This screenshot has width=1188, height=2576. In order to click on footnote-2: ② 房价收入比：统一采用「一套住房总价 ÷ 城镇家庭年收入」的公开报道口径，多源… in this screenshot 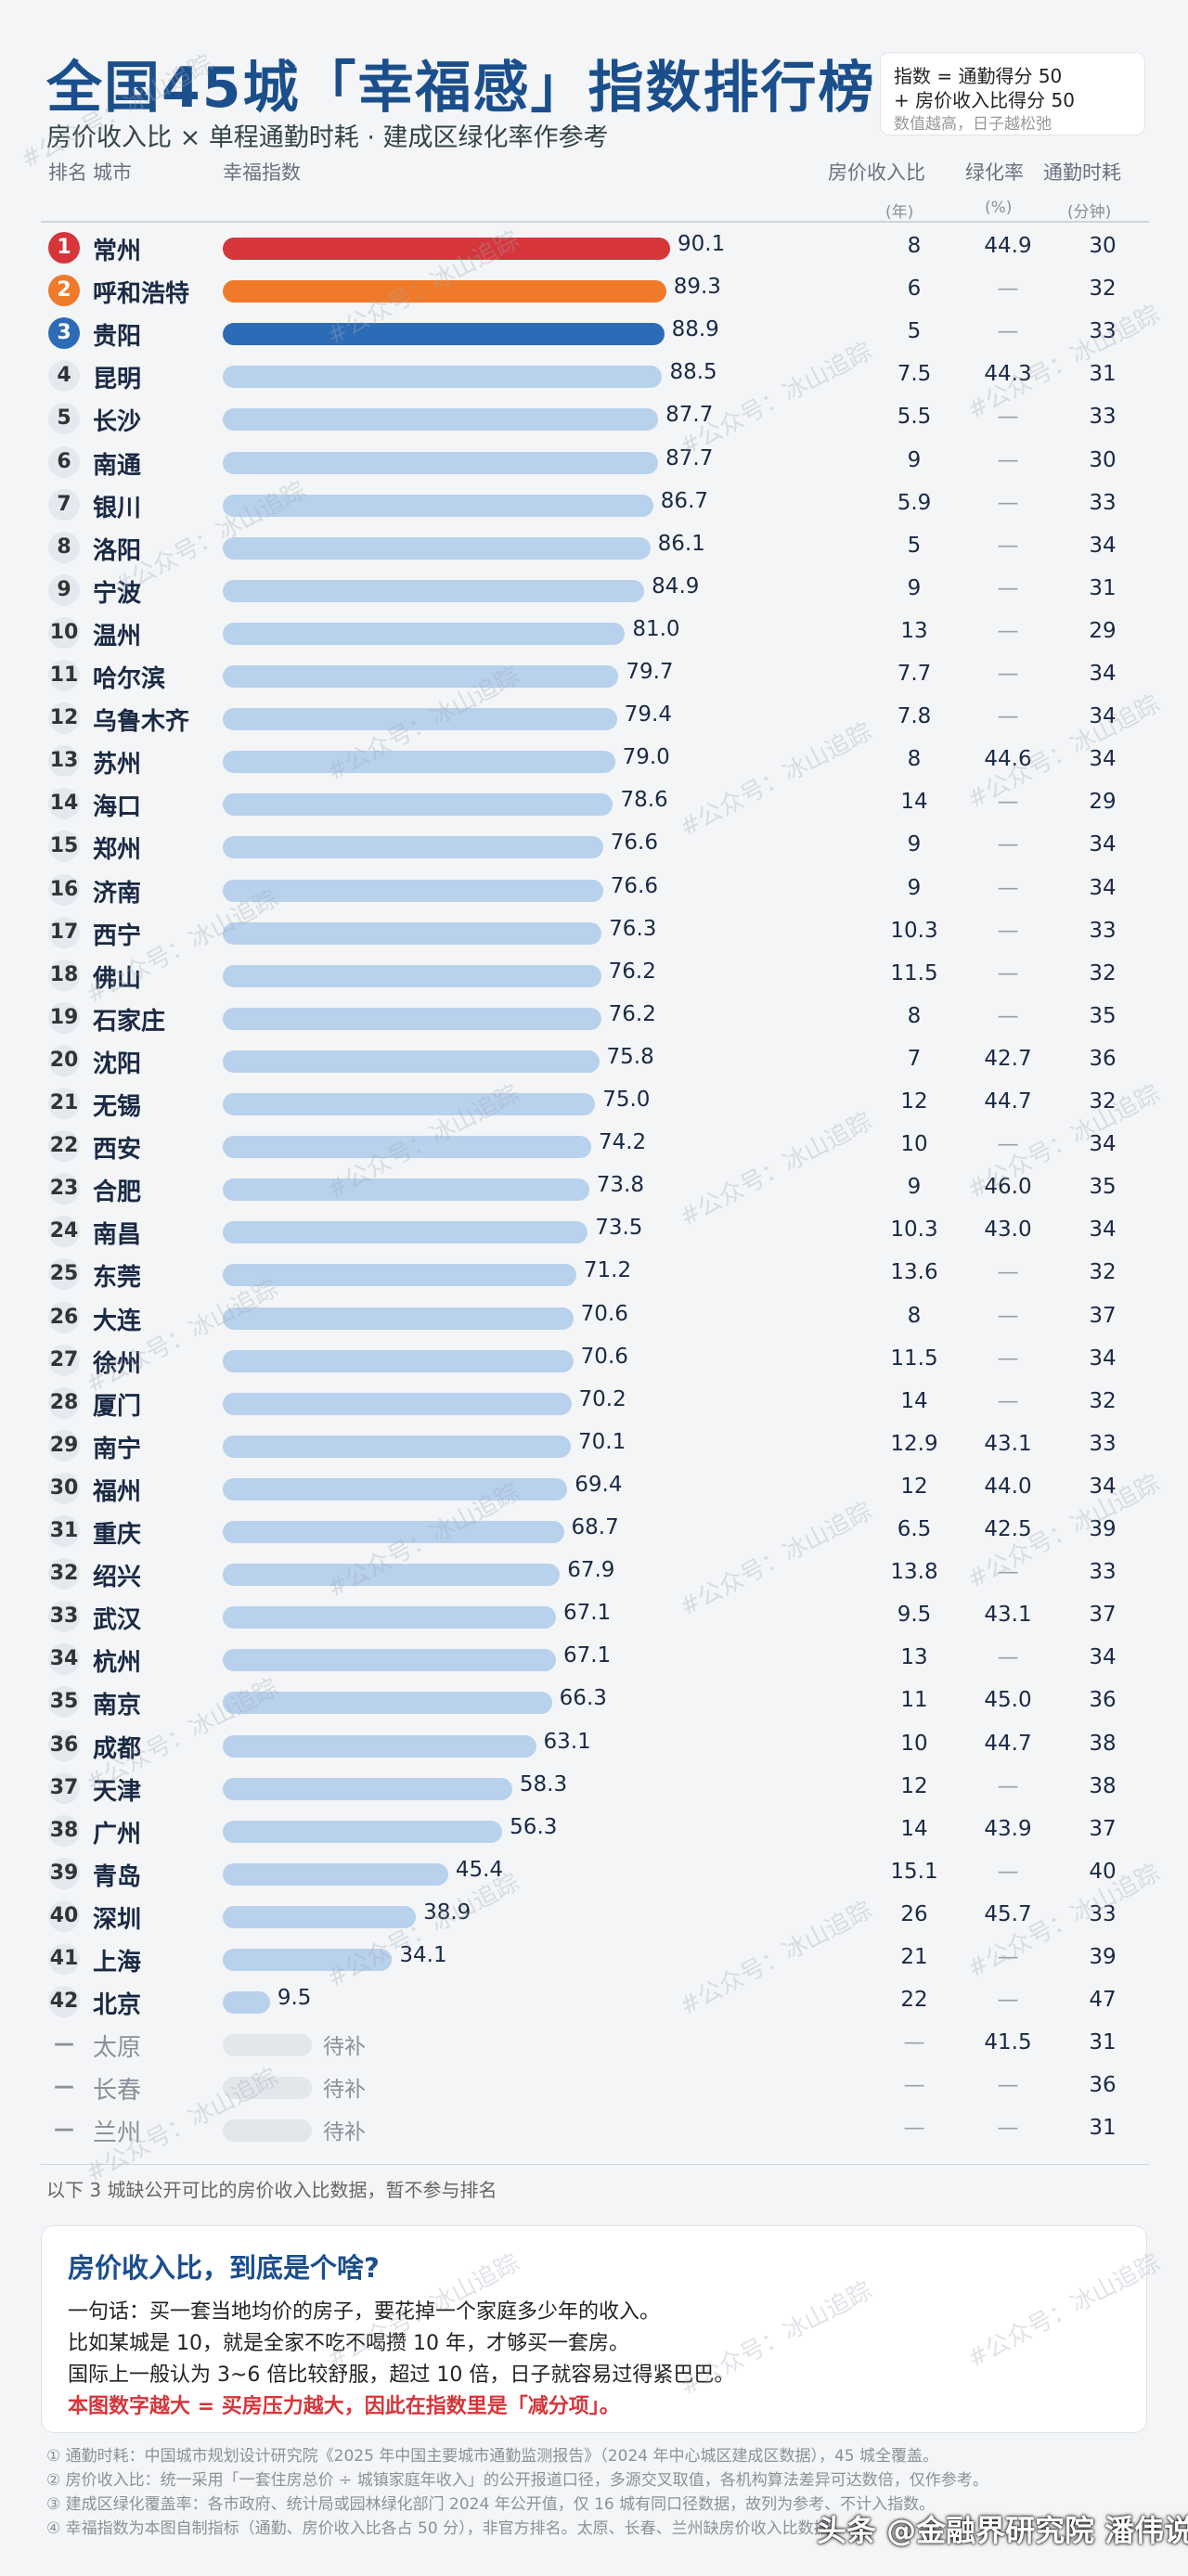, I will do `click(517, 2480)`.